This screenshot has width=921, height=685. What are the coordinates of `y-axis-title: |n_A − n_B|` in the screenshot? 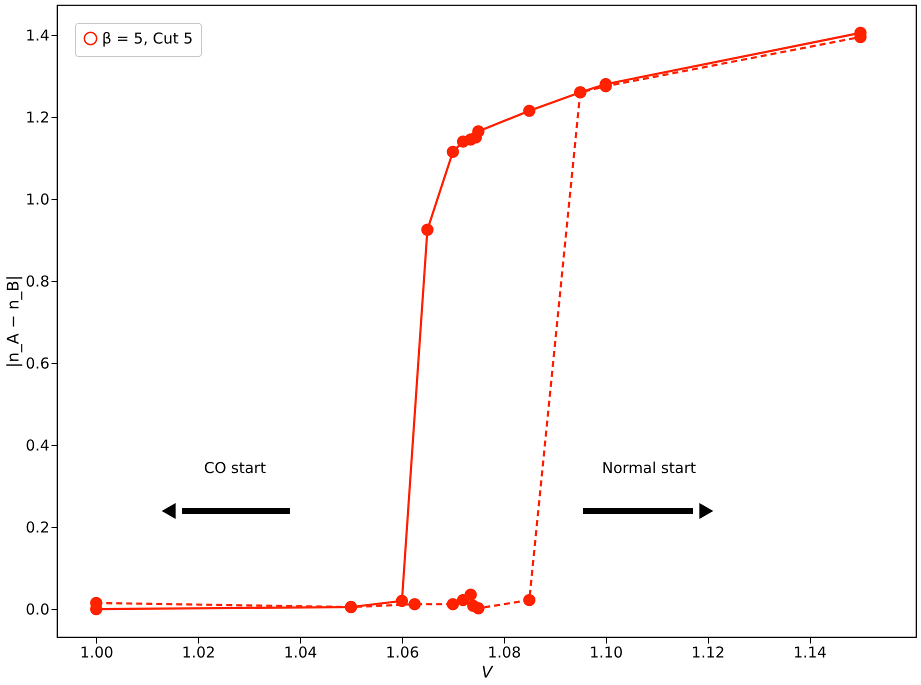 It's located at (13, 321).